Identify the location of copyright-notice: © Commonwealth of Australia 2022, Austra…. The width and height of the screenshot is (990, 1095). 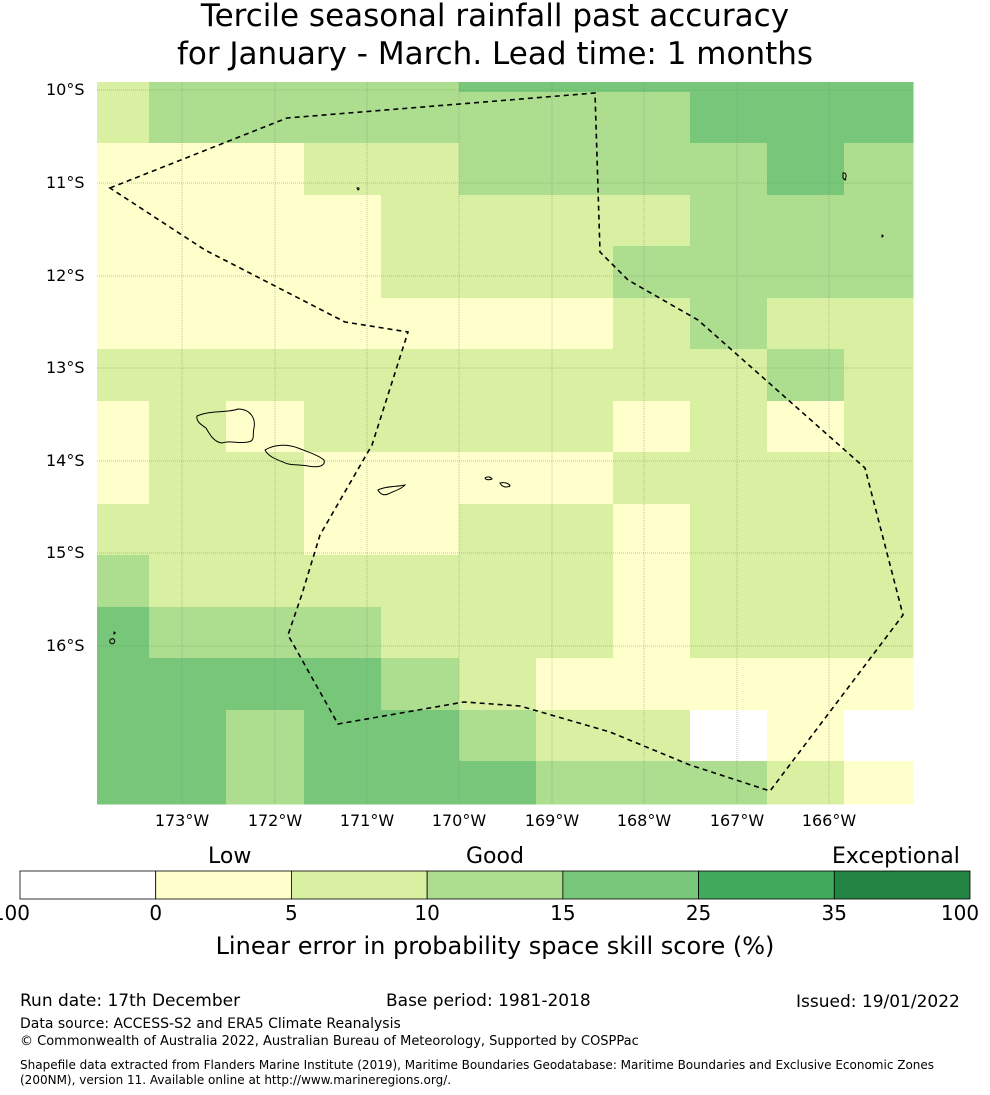
(329, 1041).